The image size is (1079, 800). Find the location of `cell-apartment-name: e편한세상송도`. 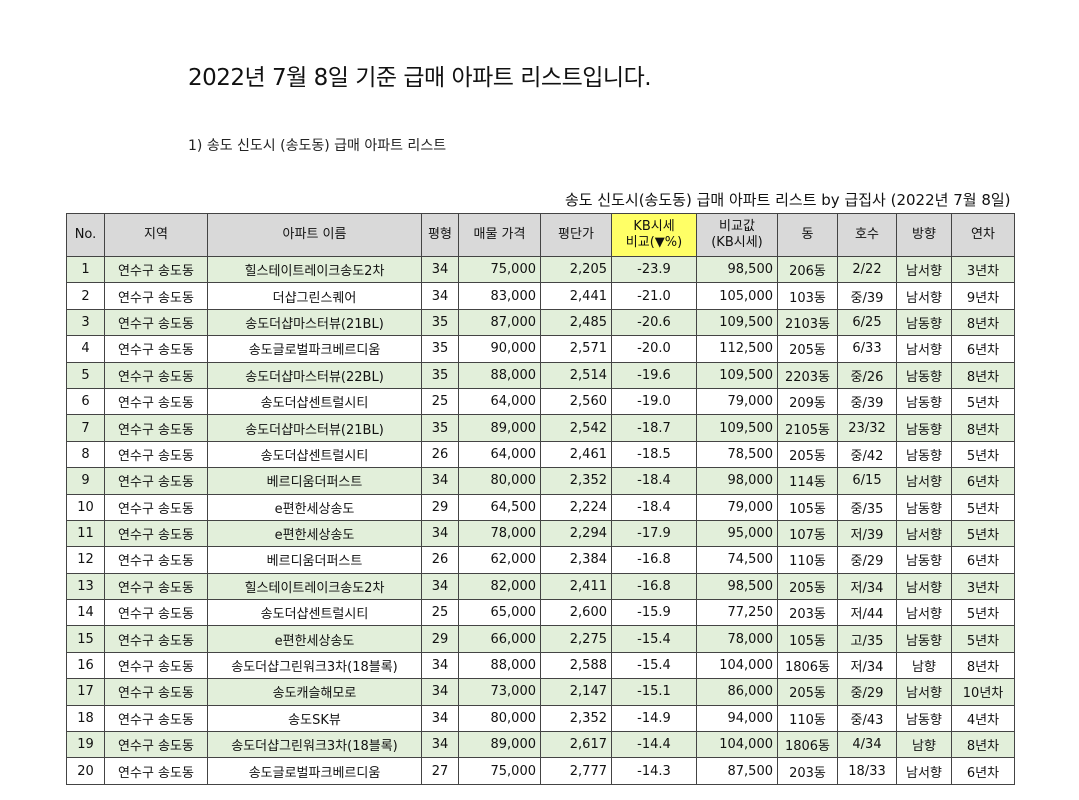

cell-apartment-name: e편한세상송도 is located at coordinates (314, 507).